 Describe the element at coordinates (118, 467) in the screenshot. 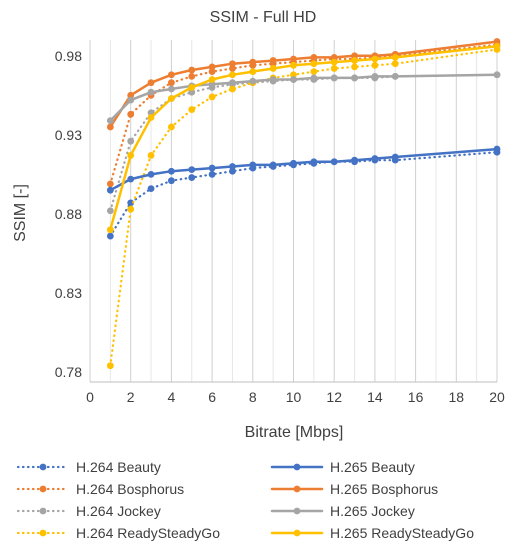

I see `legend-label: H.264 Beauty` at that location.